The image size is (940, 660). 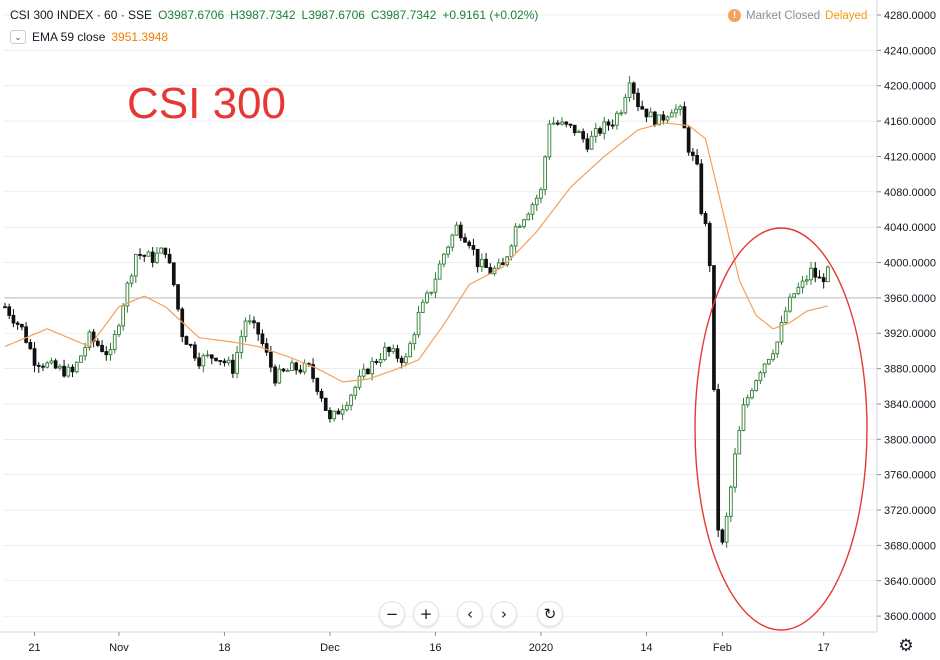 I want to click on zoom-in-button: +, so click(x=426, y=614).